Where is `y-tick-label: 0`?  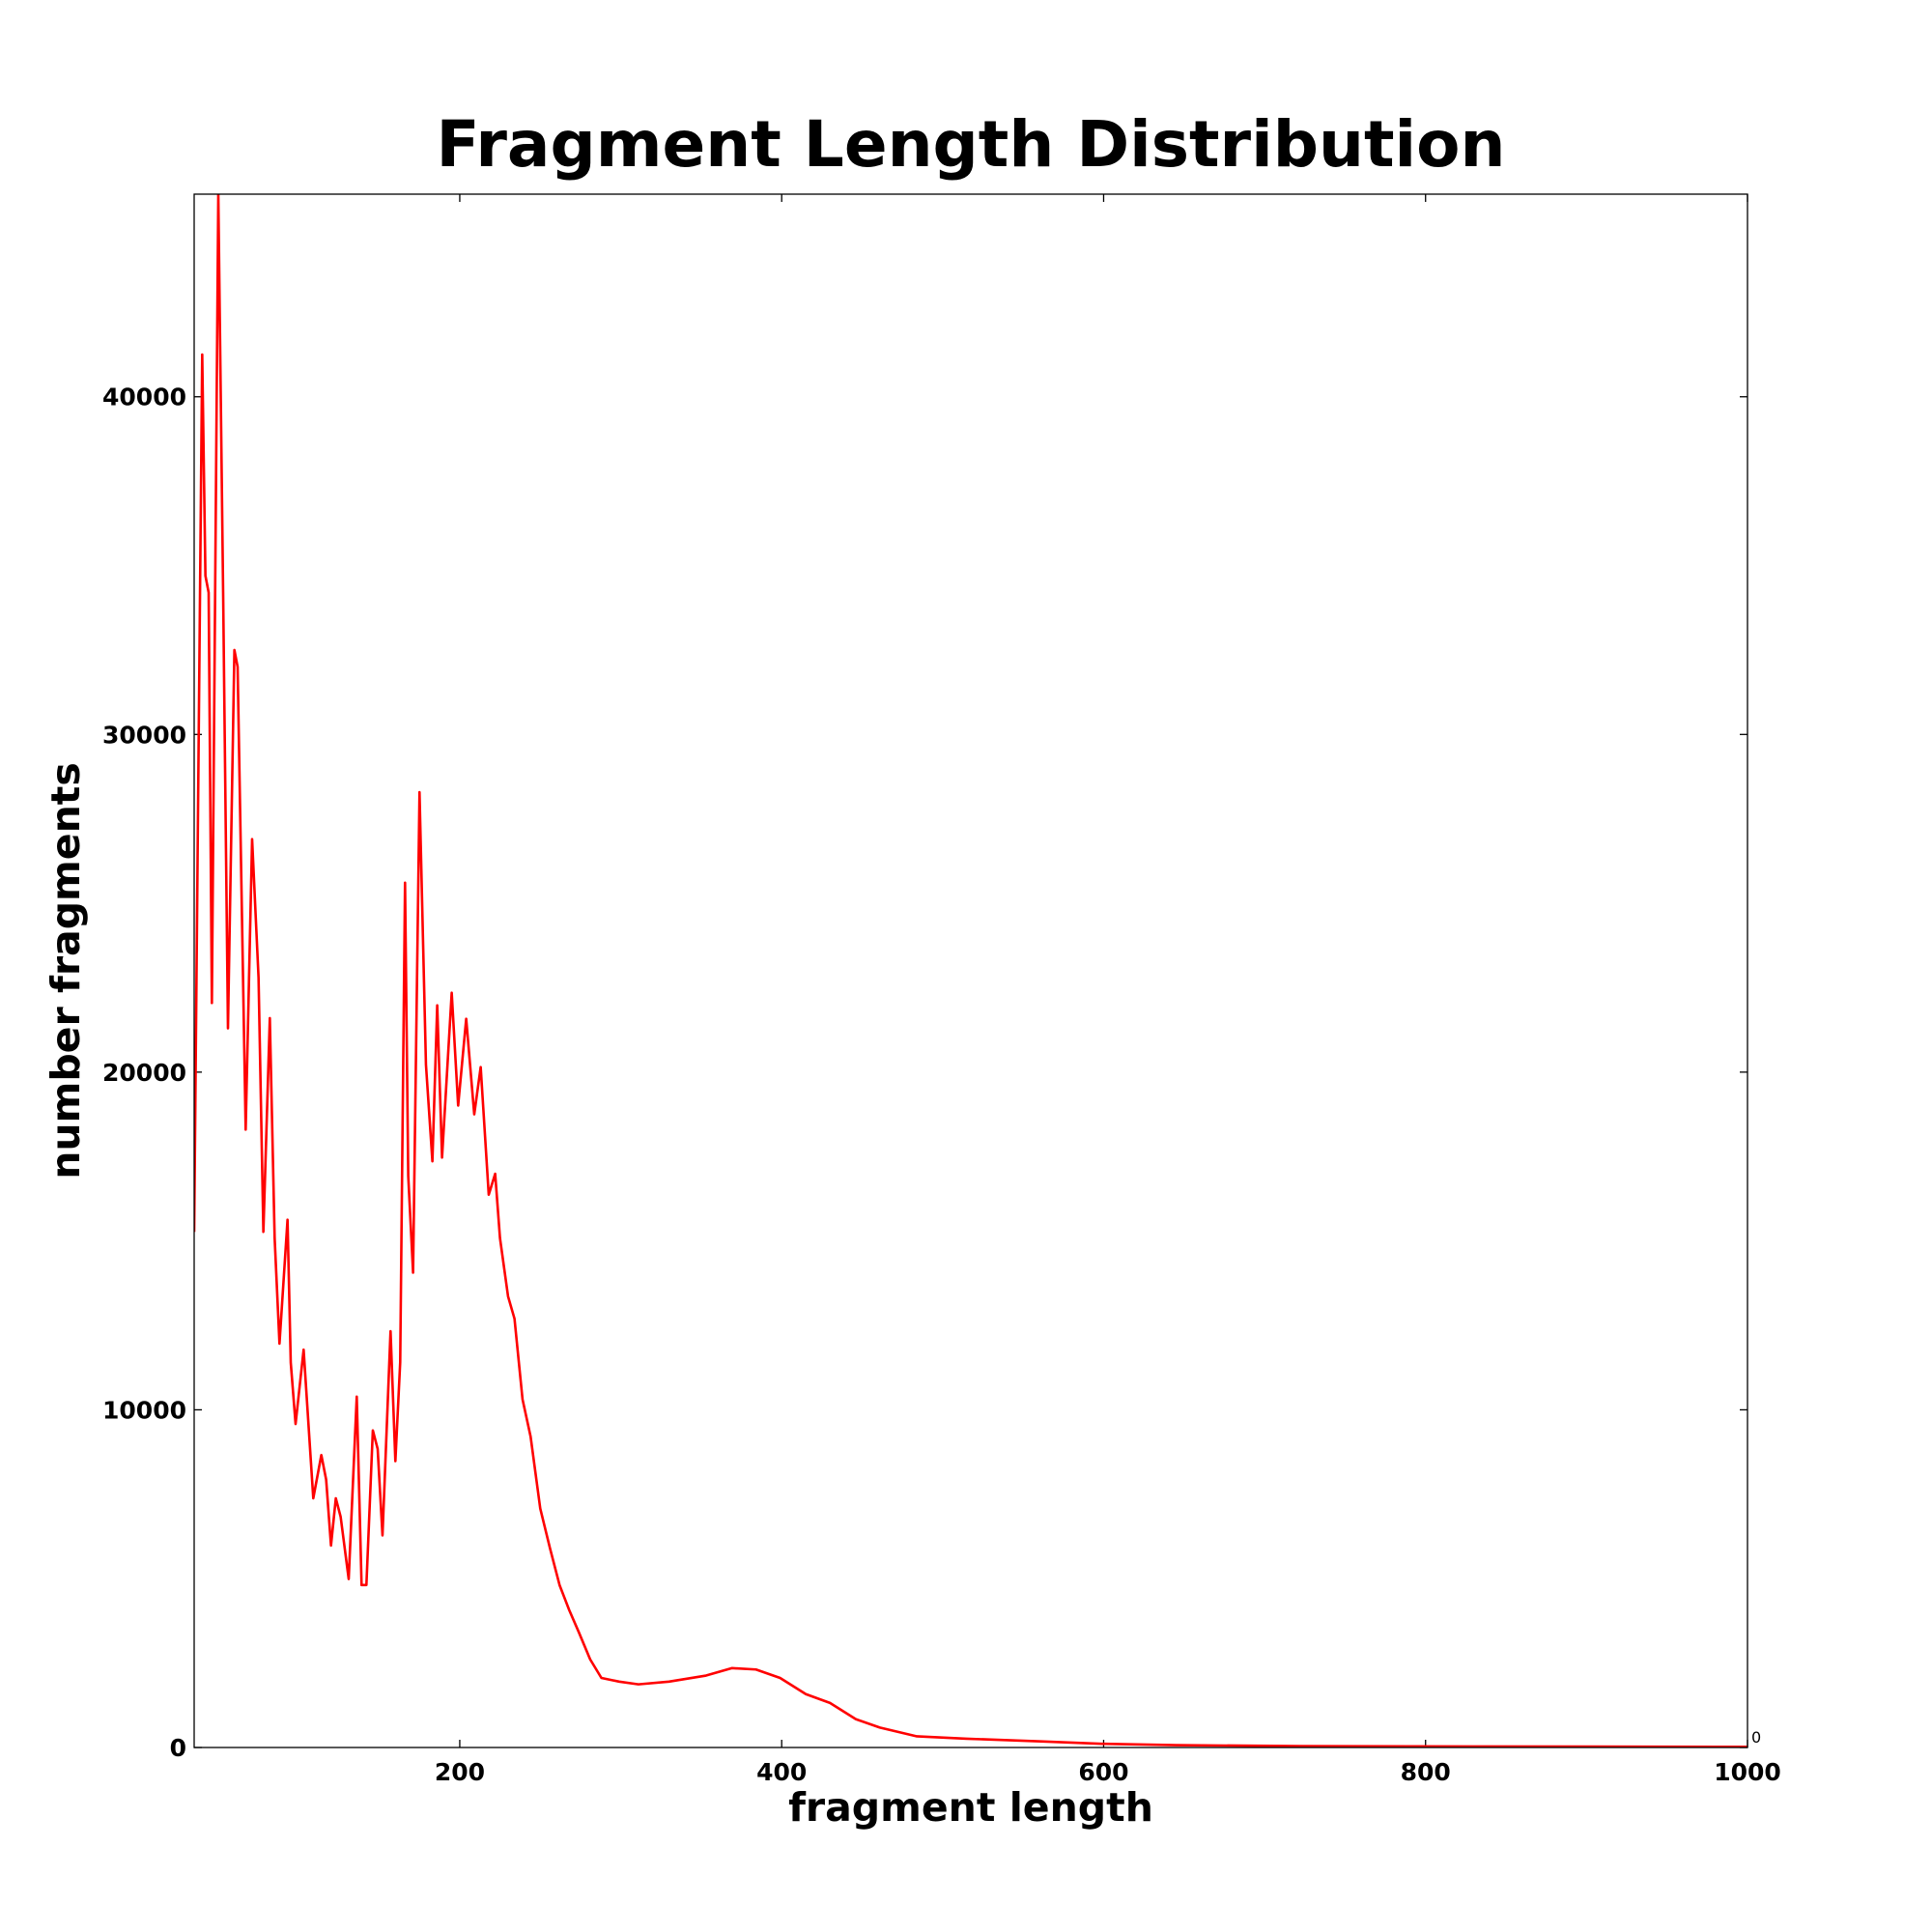
y-tick-label: 0 is located at coordinates (178, 1748).